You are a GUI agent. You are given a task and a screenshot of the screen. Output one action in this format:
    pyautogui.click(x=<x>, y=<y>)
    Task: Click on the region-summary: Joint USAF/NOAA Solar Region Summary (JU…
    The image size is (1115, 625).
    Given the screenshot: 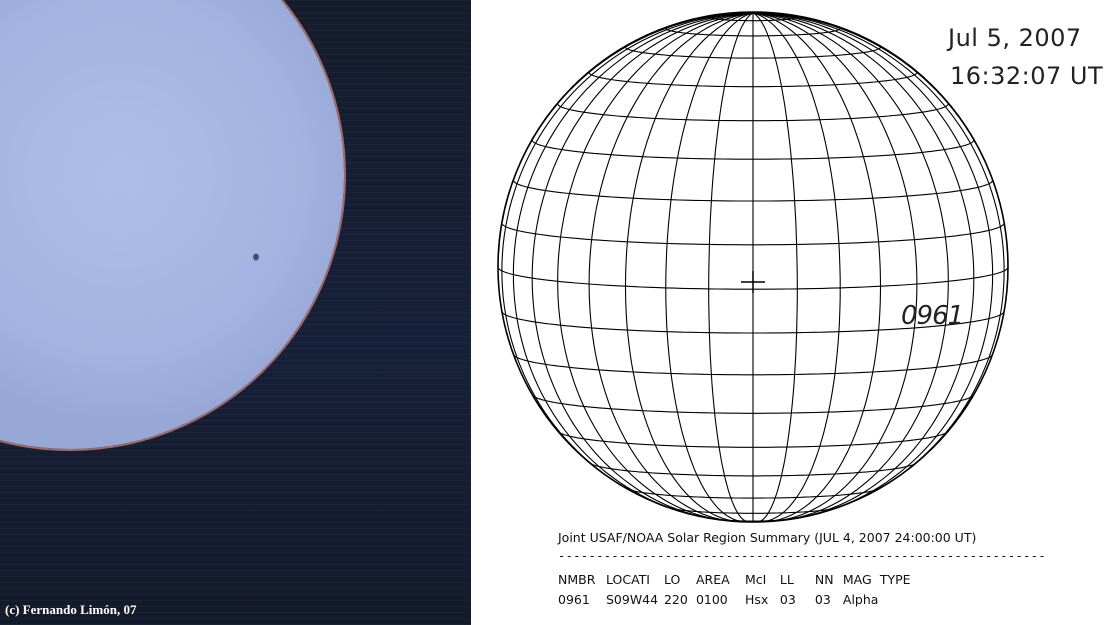 What is the action you would take?
    pyautogui.click(x=828, y=569)
    